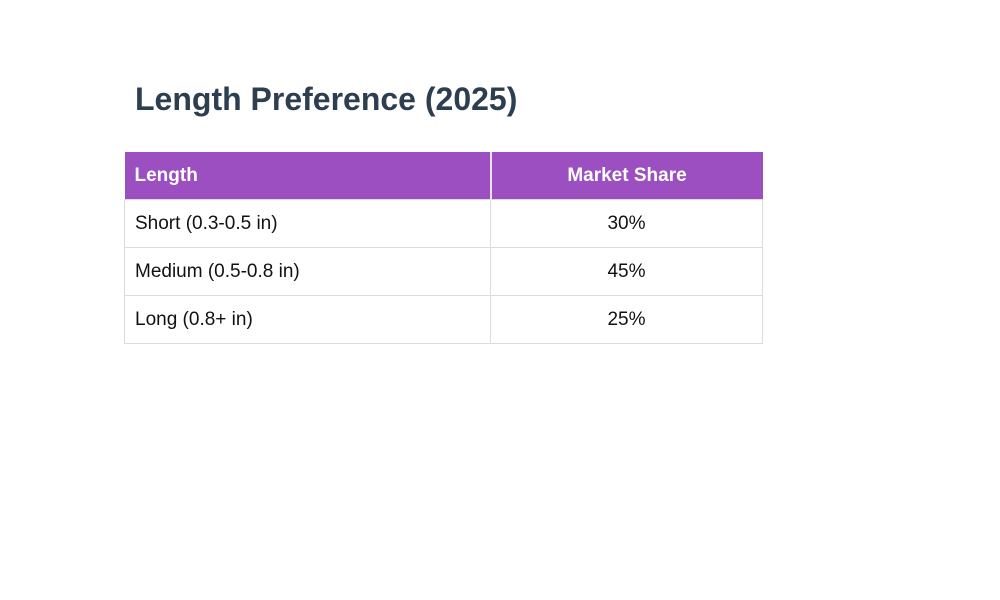 The image size is (1000, 600). What do you see at coordinates (626, 223) in the screenshot?
I see `market-share-cell: 30%` at bounding box center [626, 223].